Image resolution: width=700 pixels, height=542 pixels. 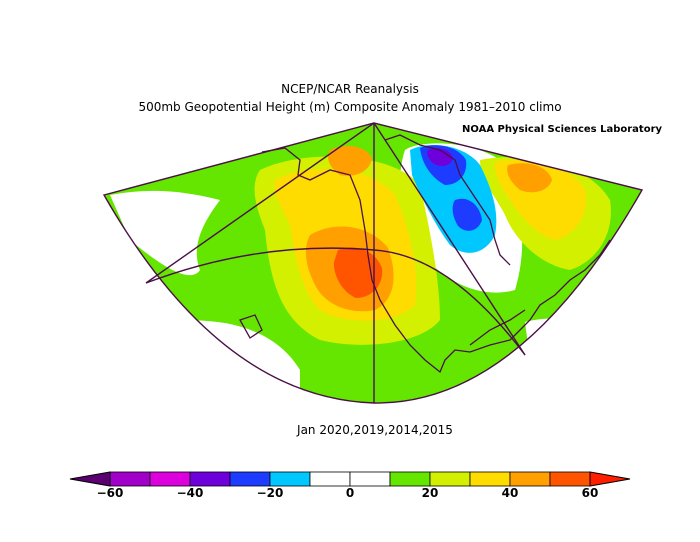 What do you see at coordinates (90, 479) in the screenshot?
I see `colorbar-low-arrow` at bounding box center [90, 479].